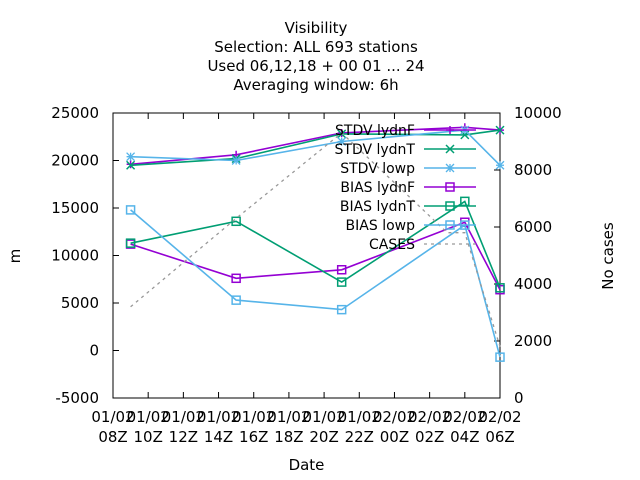  What do you see at coordinates (381, 226) in the screenshot?
I see `legend-label: BIAS lowp` at bounding box center [381, 226].